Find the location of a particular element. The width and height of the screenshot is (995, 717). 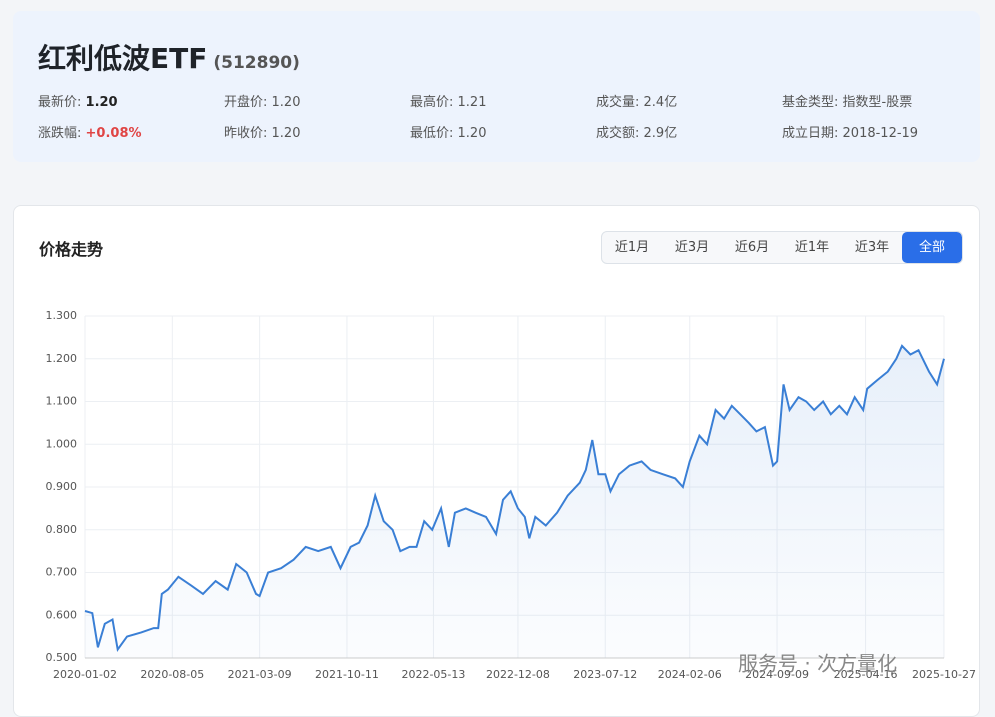

quote-field: 成交量: 2.4亿 is located at coordinates (636, 100).